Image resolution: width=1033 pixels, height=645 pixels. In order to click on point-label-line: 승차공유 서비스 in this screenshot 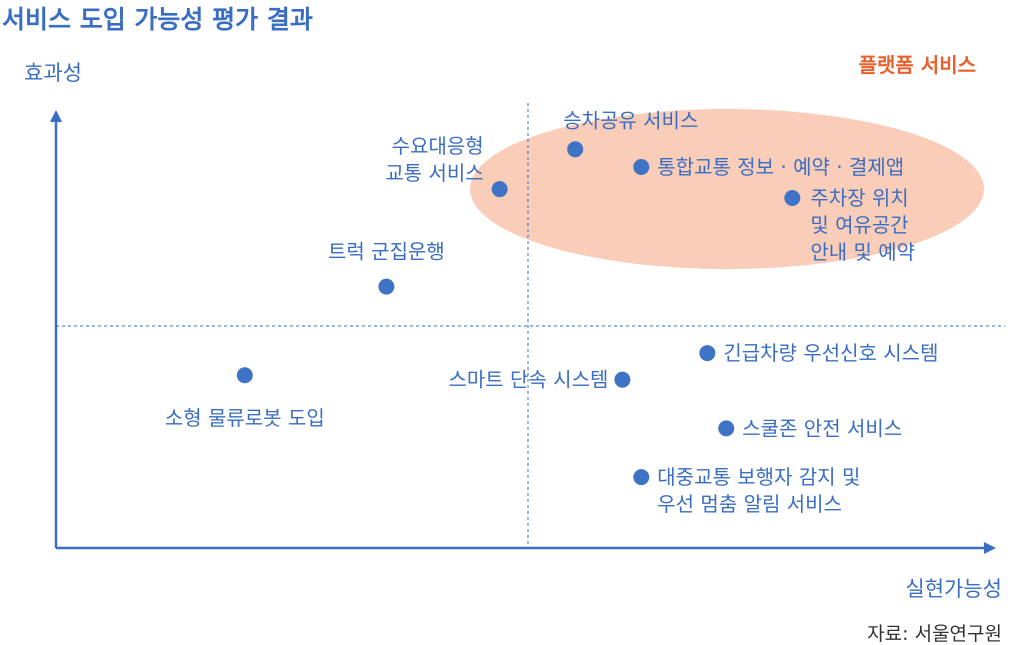, I will do `click(630, 120)`.